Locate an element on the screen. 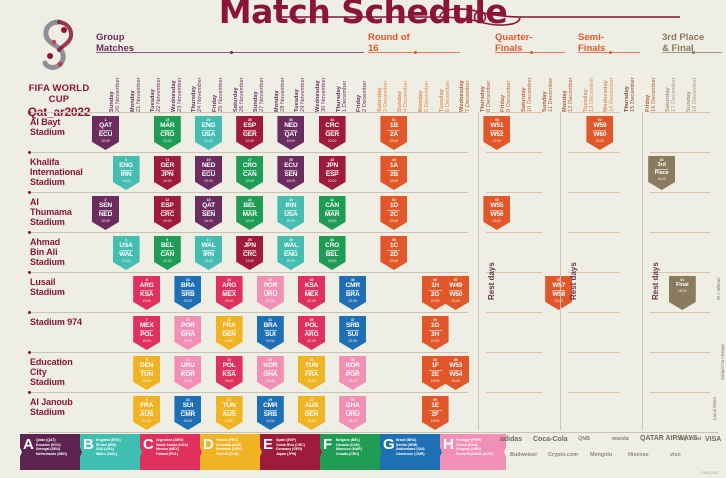  date-column-11: Thursday 1 December is located at coordinates (335, 83).